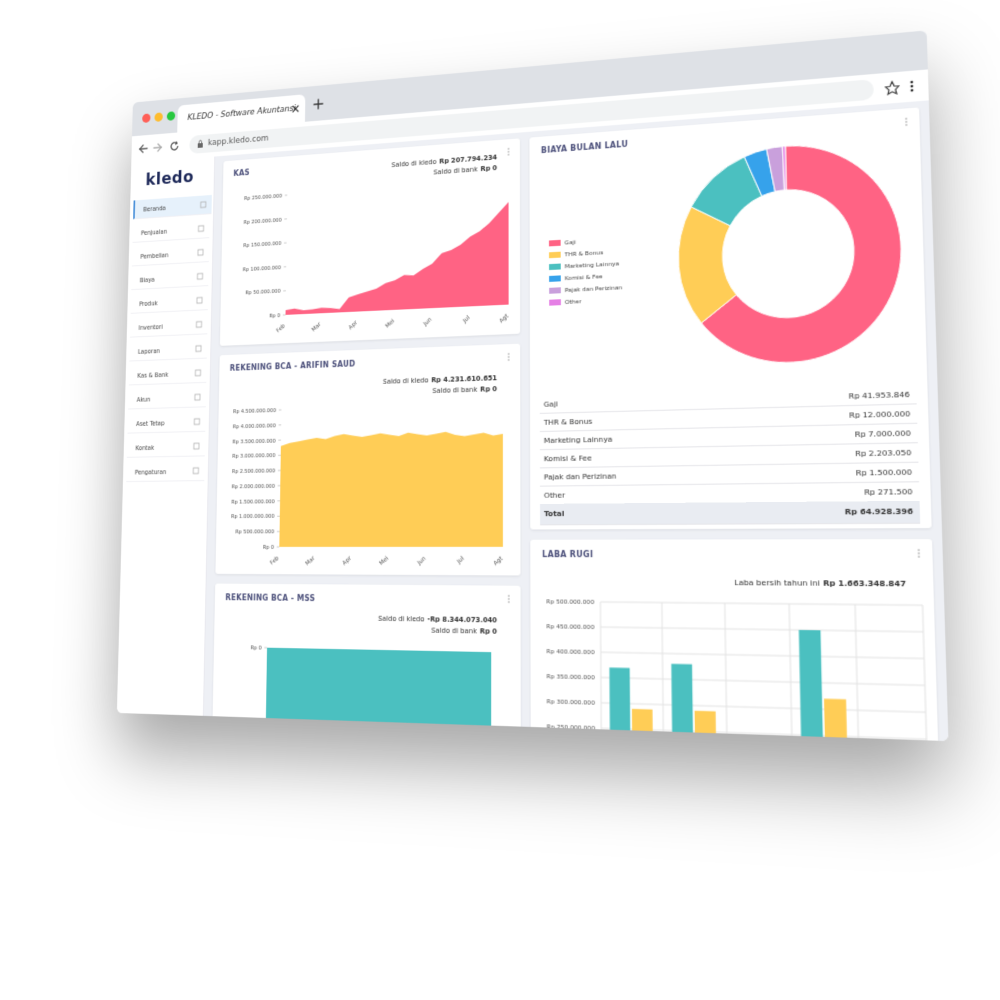  What do you see at coordinates (169, 302) in the screenshot?
I see `menu-item: Produk` at bounding box center [169, 302].